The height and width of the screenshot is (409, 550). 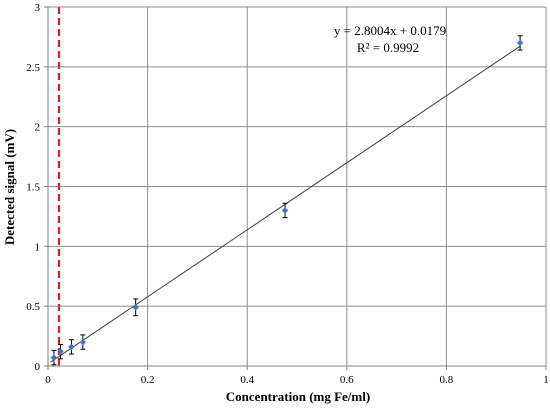 I want to click on y-tick-label: 1.5, so click(x=33, y=188).